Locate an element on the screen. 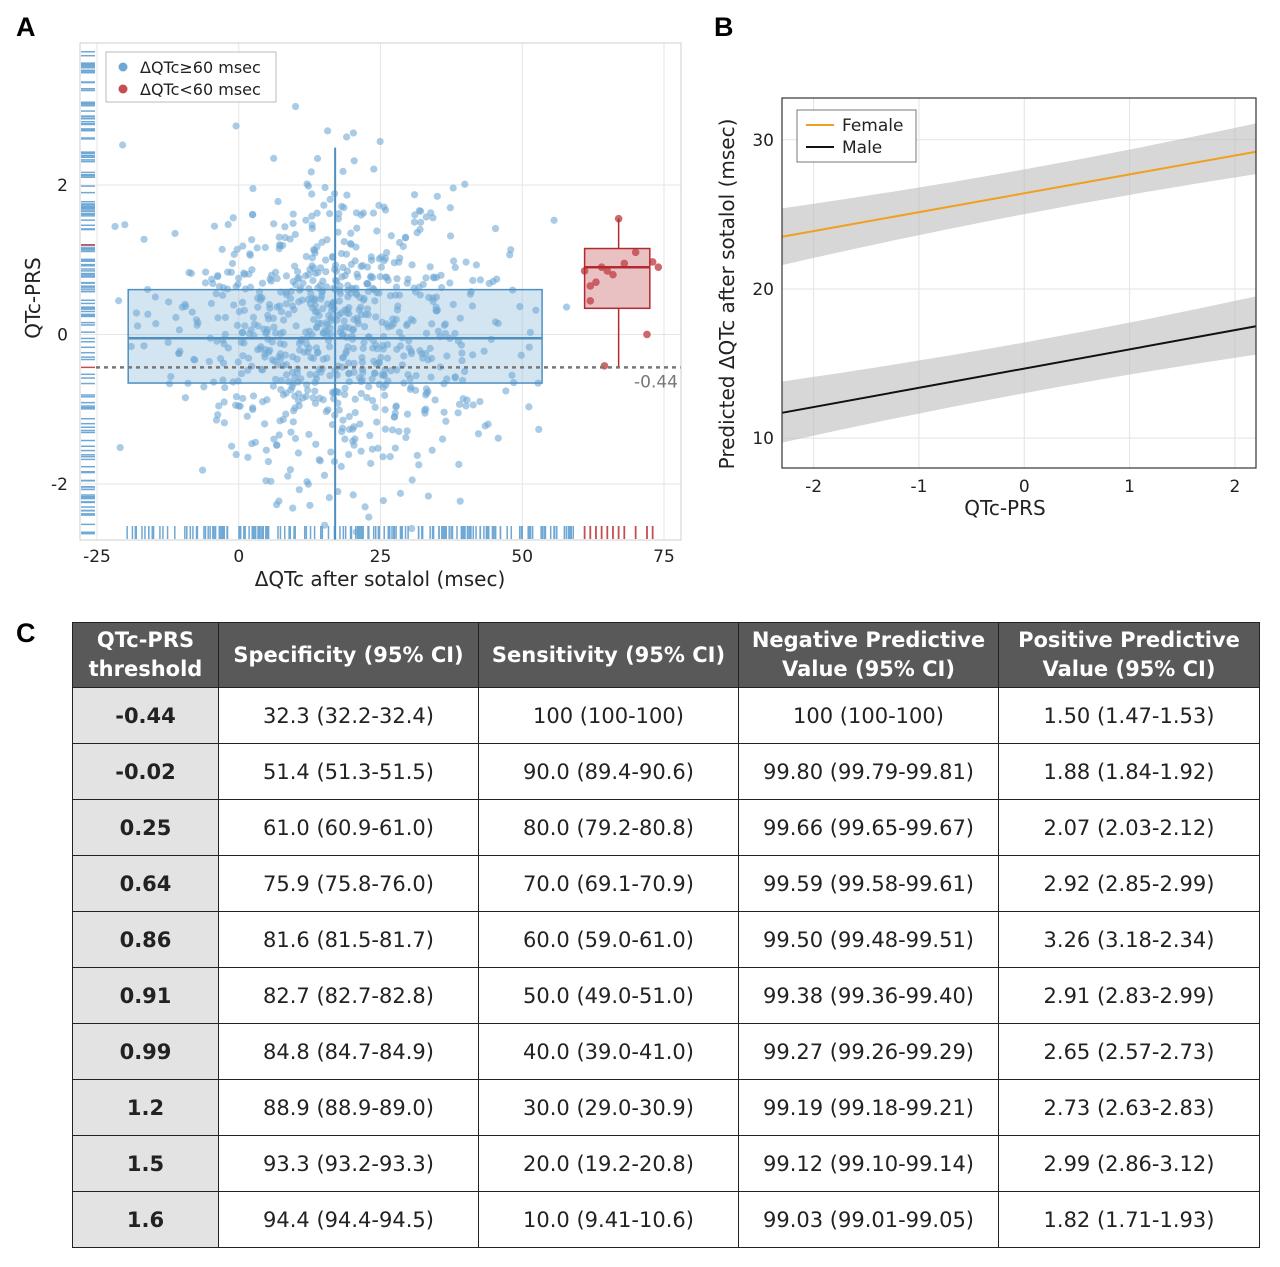  x-axis-label: ΔQTc after sotalol (msec) is located at coordinates (380, 579).